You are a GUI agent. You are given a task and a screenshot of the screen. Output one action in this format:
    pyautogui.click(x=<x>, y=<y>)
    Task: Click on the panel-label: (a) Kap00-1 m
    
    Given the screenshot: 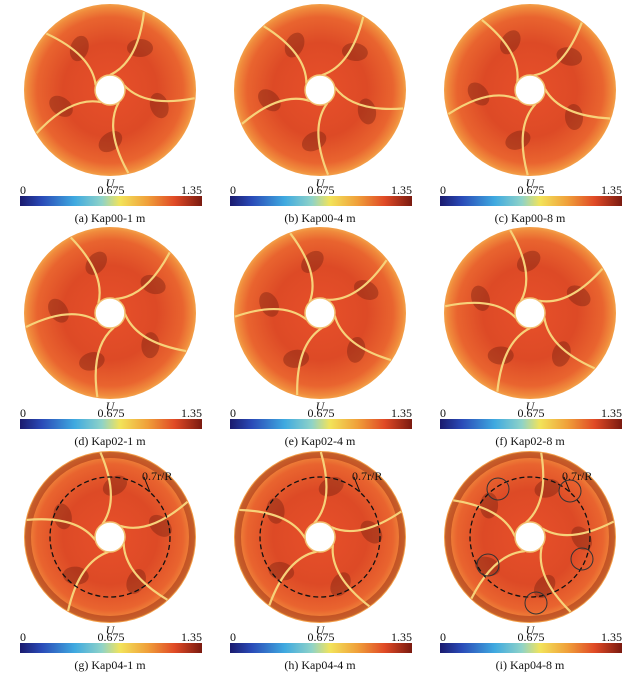 What is the action you would take?
    pyautogui.click(x=110, y=218)
    